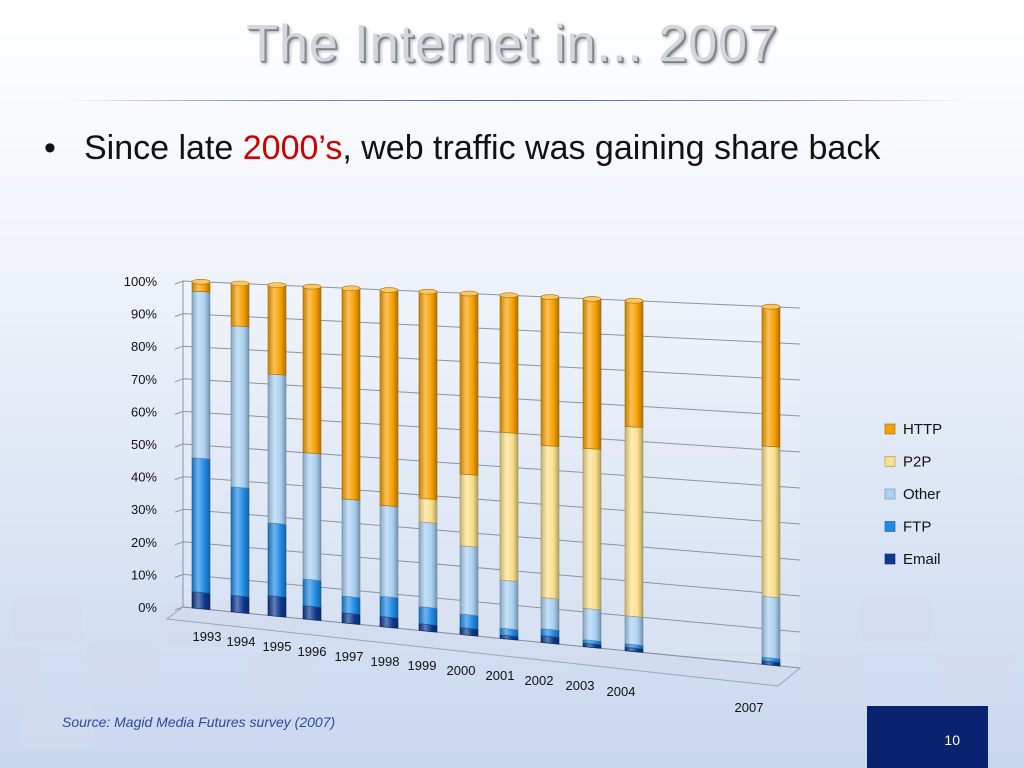 The width and height of the screenshot is (1024, 768). Describe the element at coordinates (312, 516) in the screenshot. I see `bar-segment-other-1996` at that location.